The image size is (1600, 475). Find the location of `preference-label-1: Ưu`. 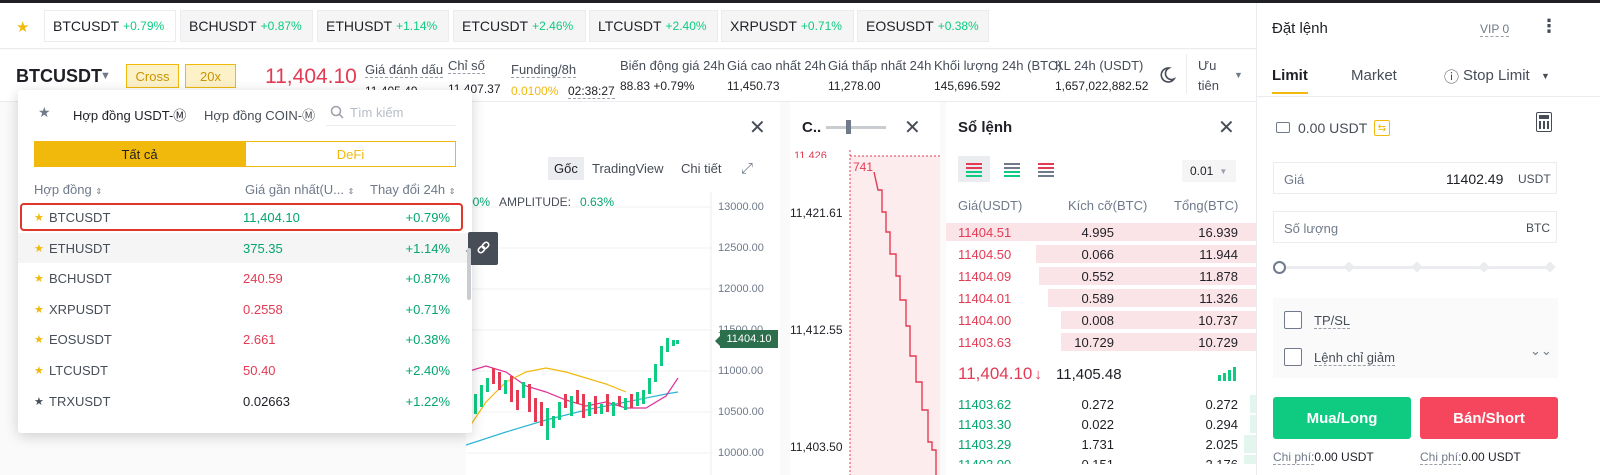

preference-label-1: Ưu is located at coordinates (1207, 65).